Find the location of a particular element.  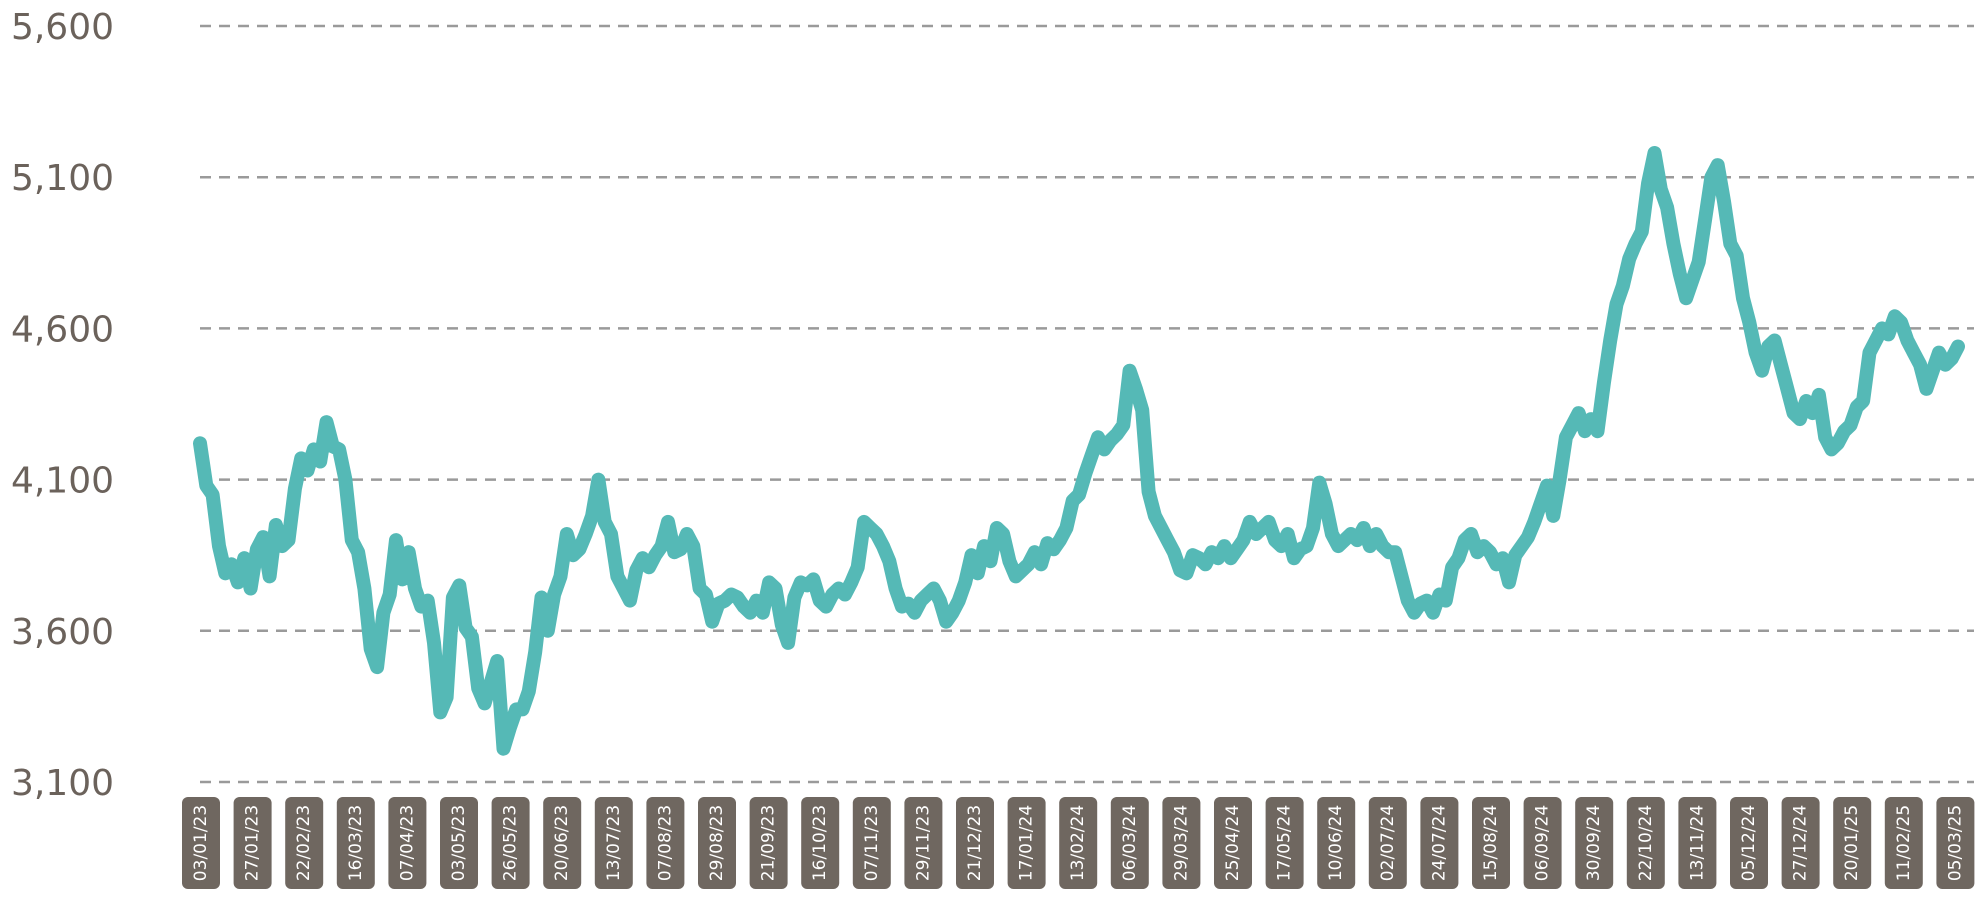

x-tick: 15/08/24 is located at coordinates (1491, 843).